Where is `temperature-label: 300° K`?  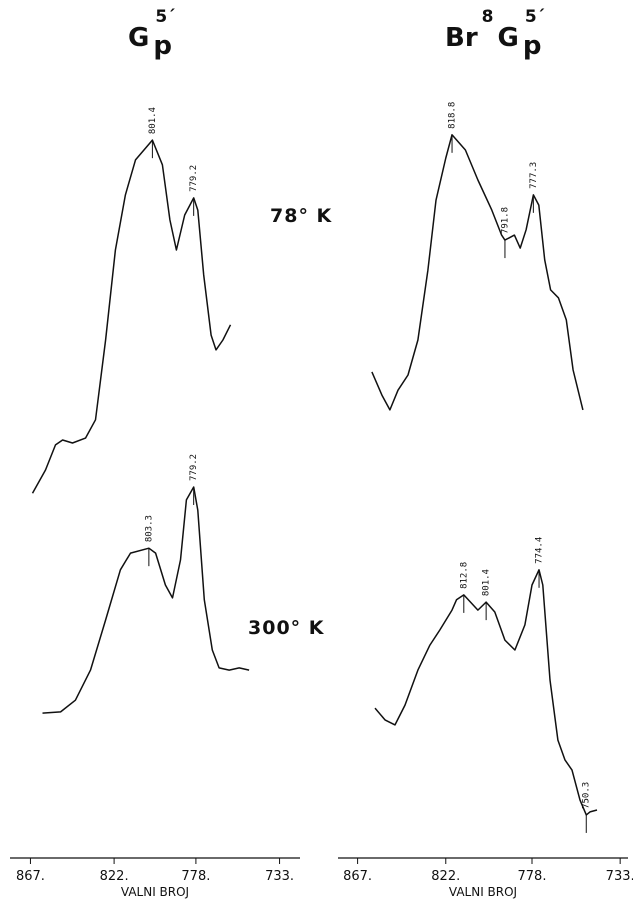
temperature-label: 300° K is located at coordinates (286, 628).